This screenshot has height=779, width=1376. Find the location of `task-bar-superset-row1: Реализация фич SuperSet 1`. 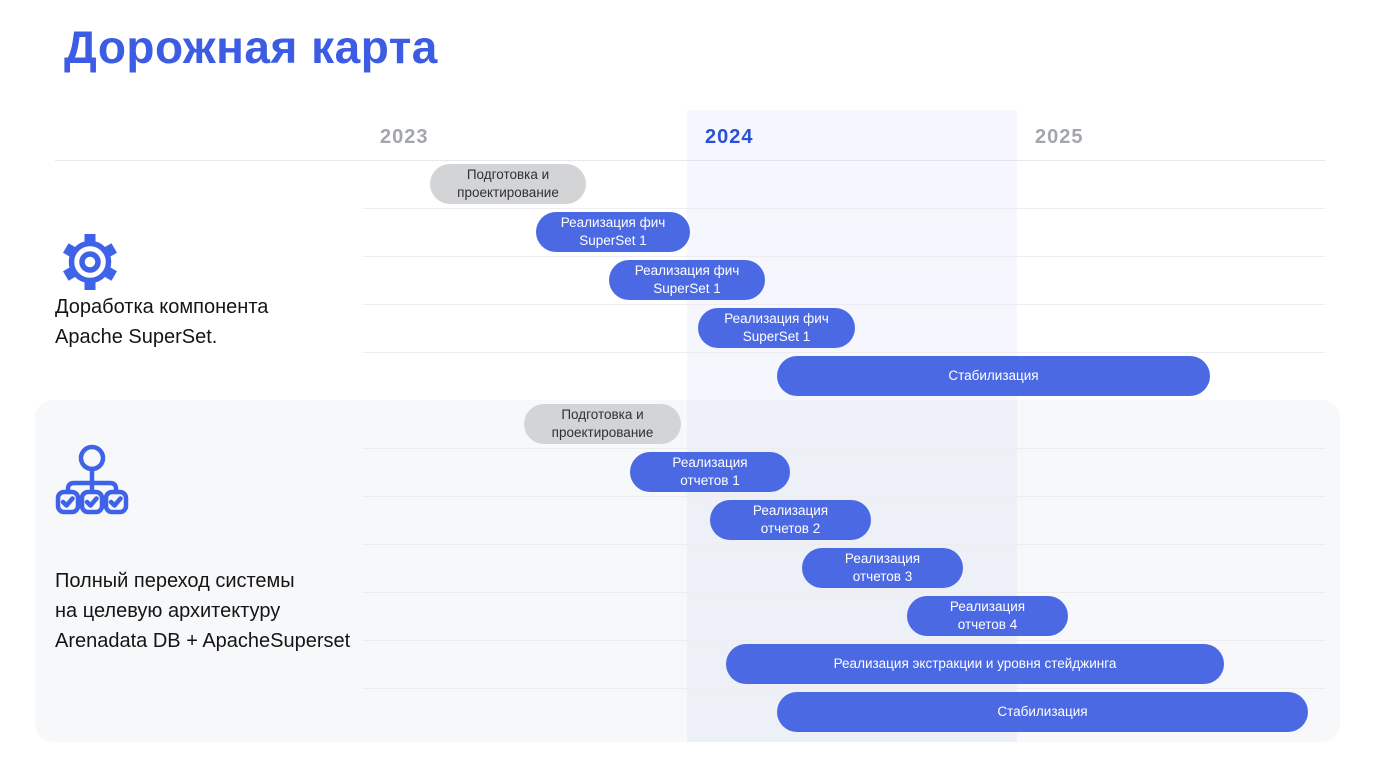

task-bar-superset-row1: Реализация фич SuperSet 1 is located at coordinates (613, 232).